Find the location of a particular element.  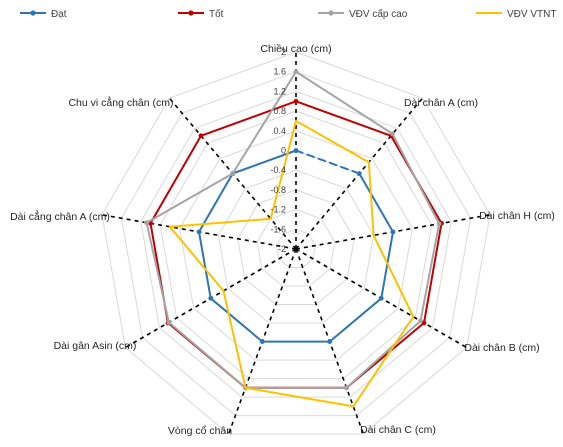

tick-label: -0.8 is located at coordinates (278, 190).